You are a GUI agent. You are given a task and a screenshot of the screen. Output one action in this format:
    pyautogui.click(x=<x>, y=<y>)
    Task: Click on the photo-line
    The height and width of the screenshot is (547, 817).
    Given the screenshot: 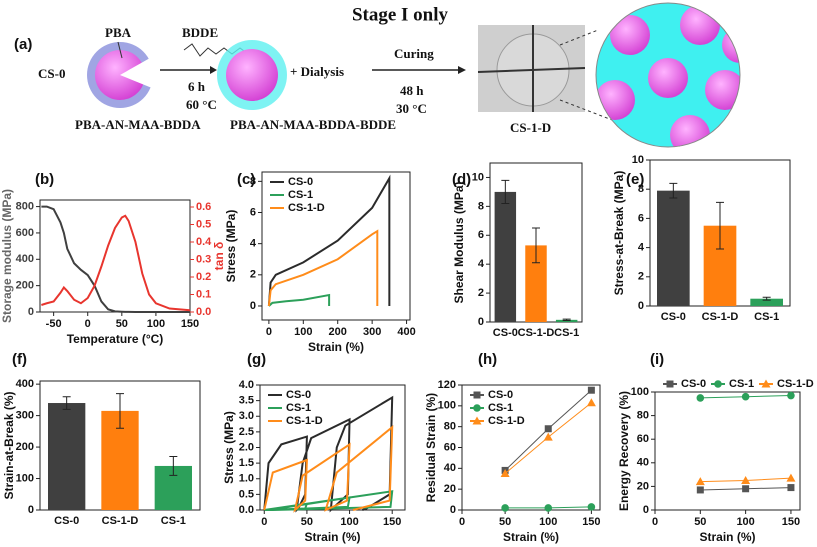 What is the action you would take?
    pyautogui.click(x=531, y=70)
    